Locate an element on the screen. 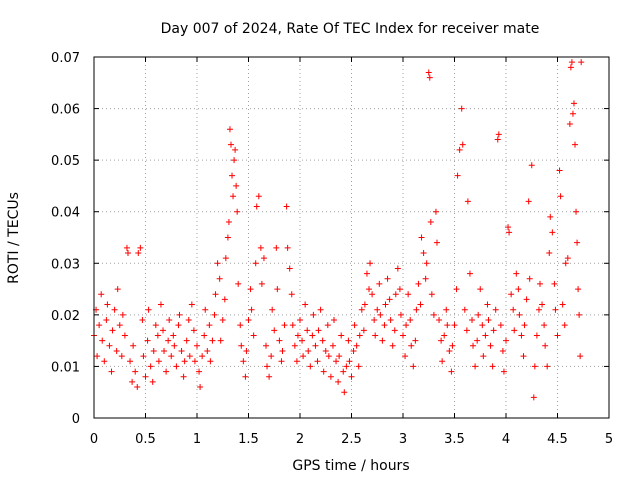 The image size is (640, 480). x-tick-label: 1 is located at coordinates (197, 439).